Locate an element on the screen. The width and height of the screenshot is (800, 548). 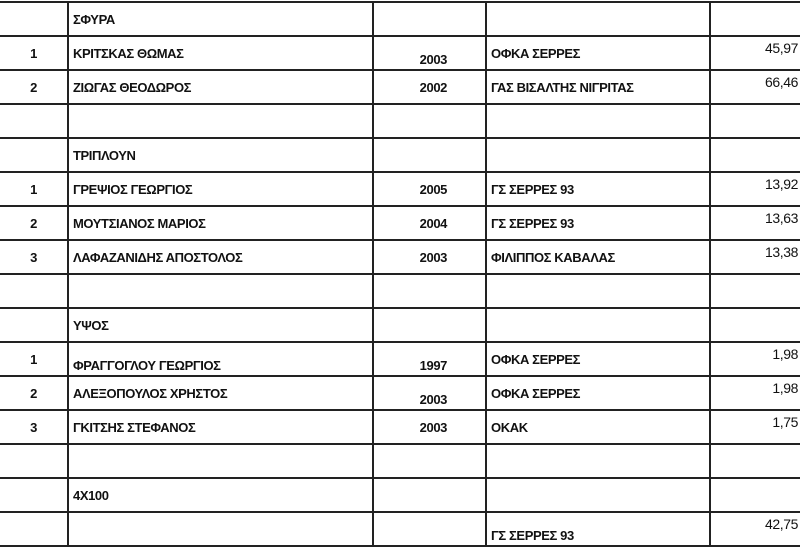
cell-text: 2002 is located at coordinates (433, 87).